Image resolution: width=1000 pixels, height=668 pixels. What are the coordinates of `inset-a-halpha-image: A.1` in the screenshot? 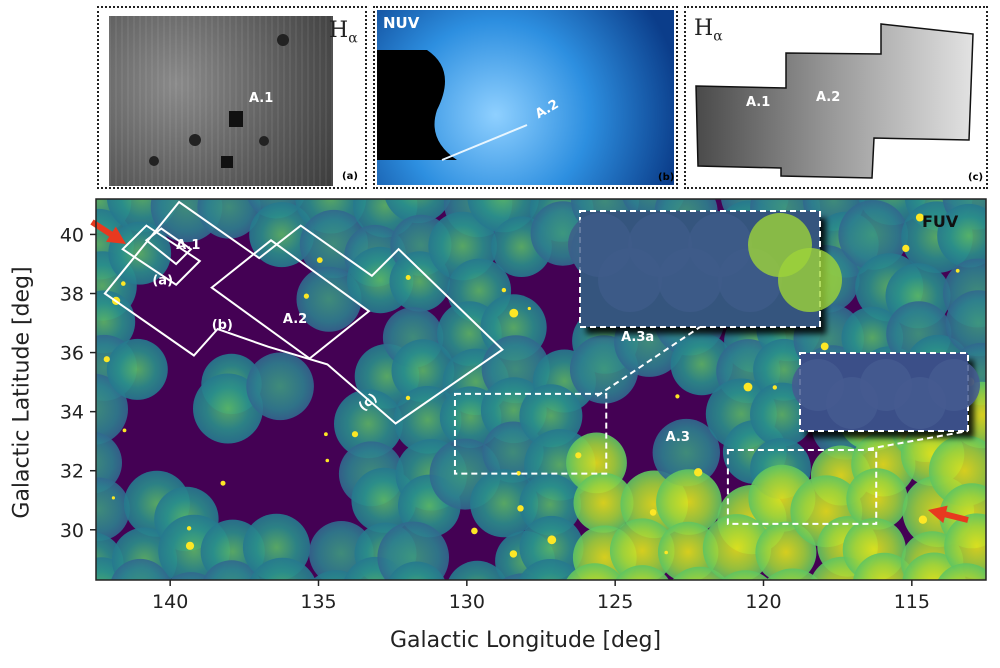 It's located at (221, 101).